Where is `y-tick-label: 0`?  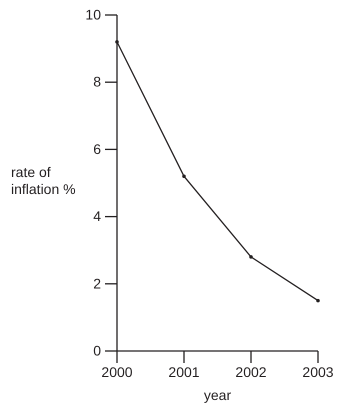 y-tick-label: 0 is located at coordinates (97, 350).